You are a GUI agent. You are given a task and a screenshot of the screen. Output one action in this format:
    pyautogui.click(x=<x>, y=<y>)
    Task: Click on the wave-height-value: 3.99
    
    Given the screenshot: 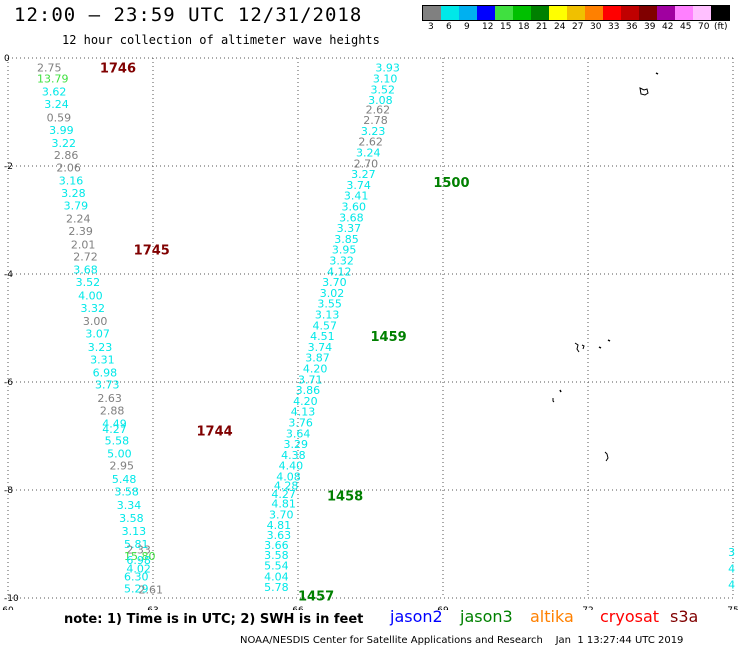 What is the action you would take?
    pyautogui.click(x=61, y=130)
    